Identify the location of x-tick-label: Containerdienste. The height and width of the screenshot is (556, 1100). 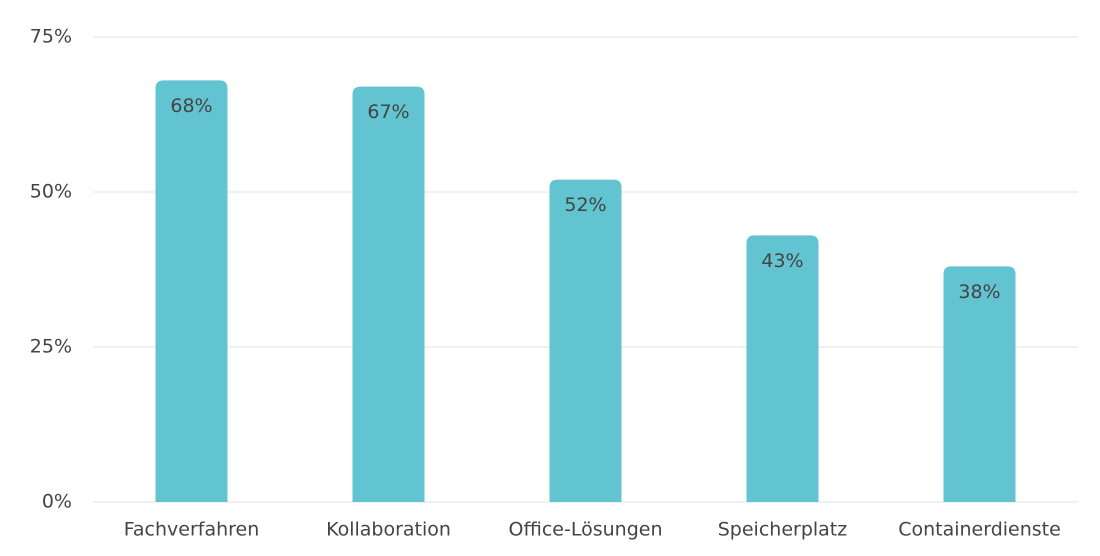
(979, 530).